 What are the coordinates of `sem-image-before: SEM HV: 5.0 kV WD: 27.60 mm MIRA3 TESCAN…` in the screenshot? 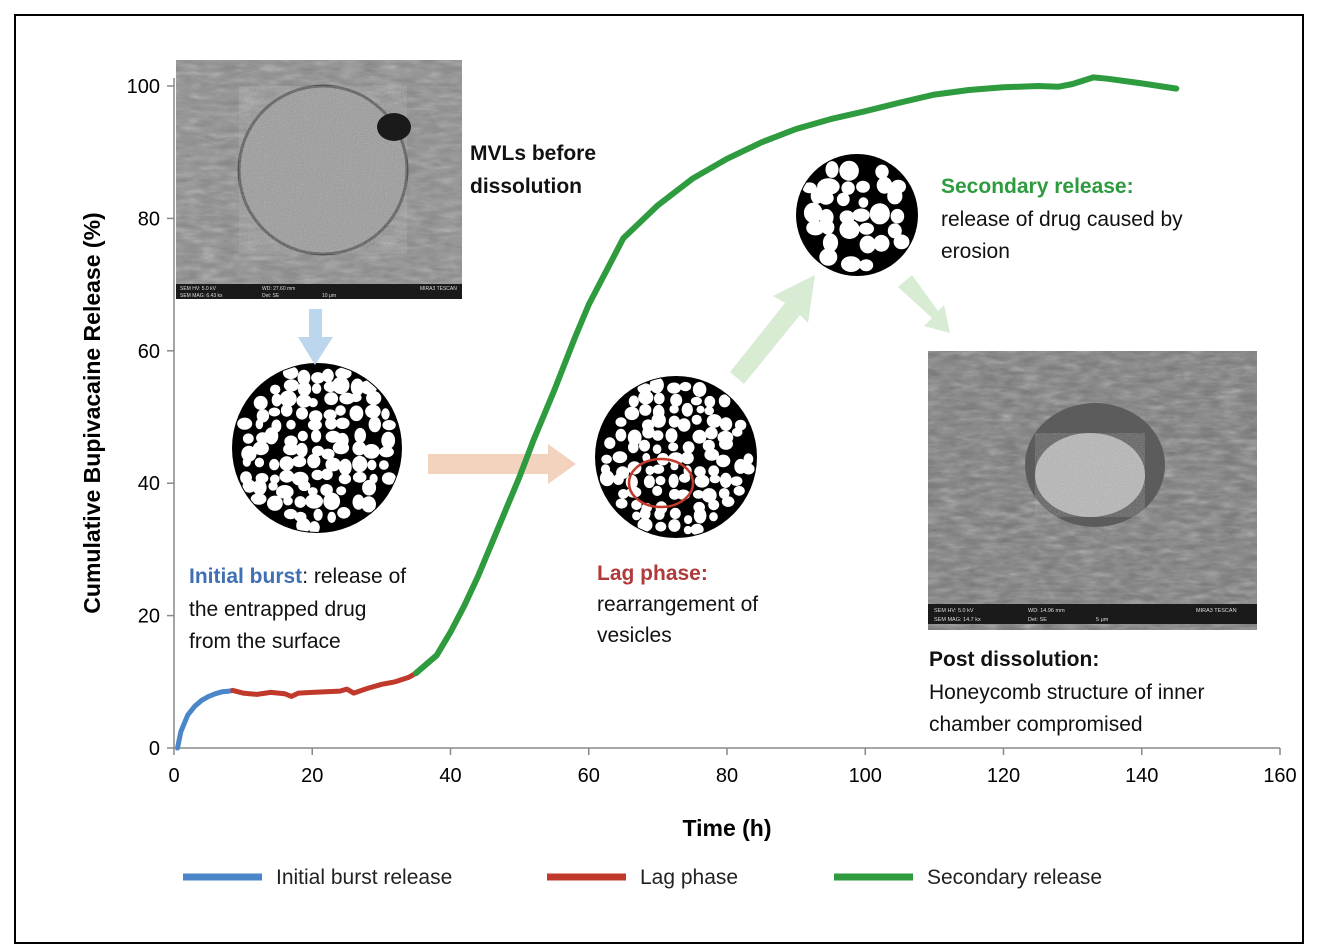 It's located at (319, 179).